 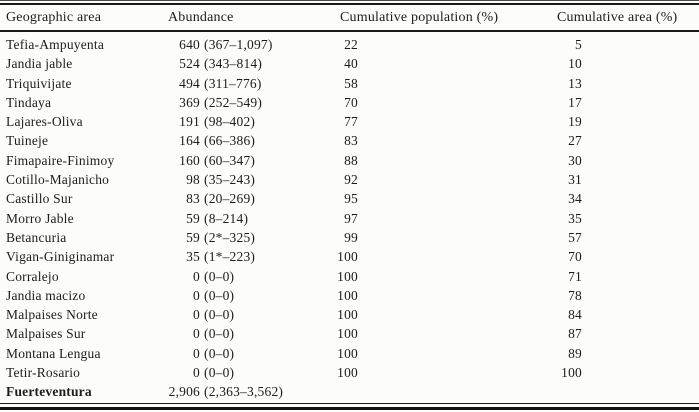 What do you see at coordinates (46, 295) in the screenshot?
I see `geographic-area-cell: Jandia macizo` at bounding box center [46, 295].